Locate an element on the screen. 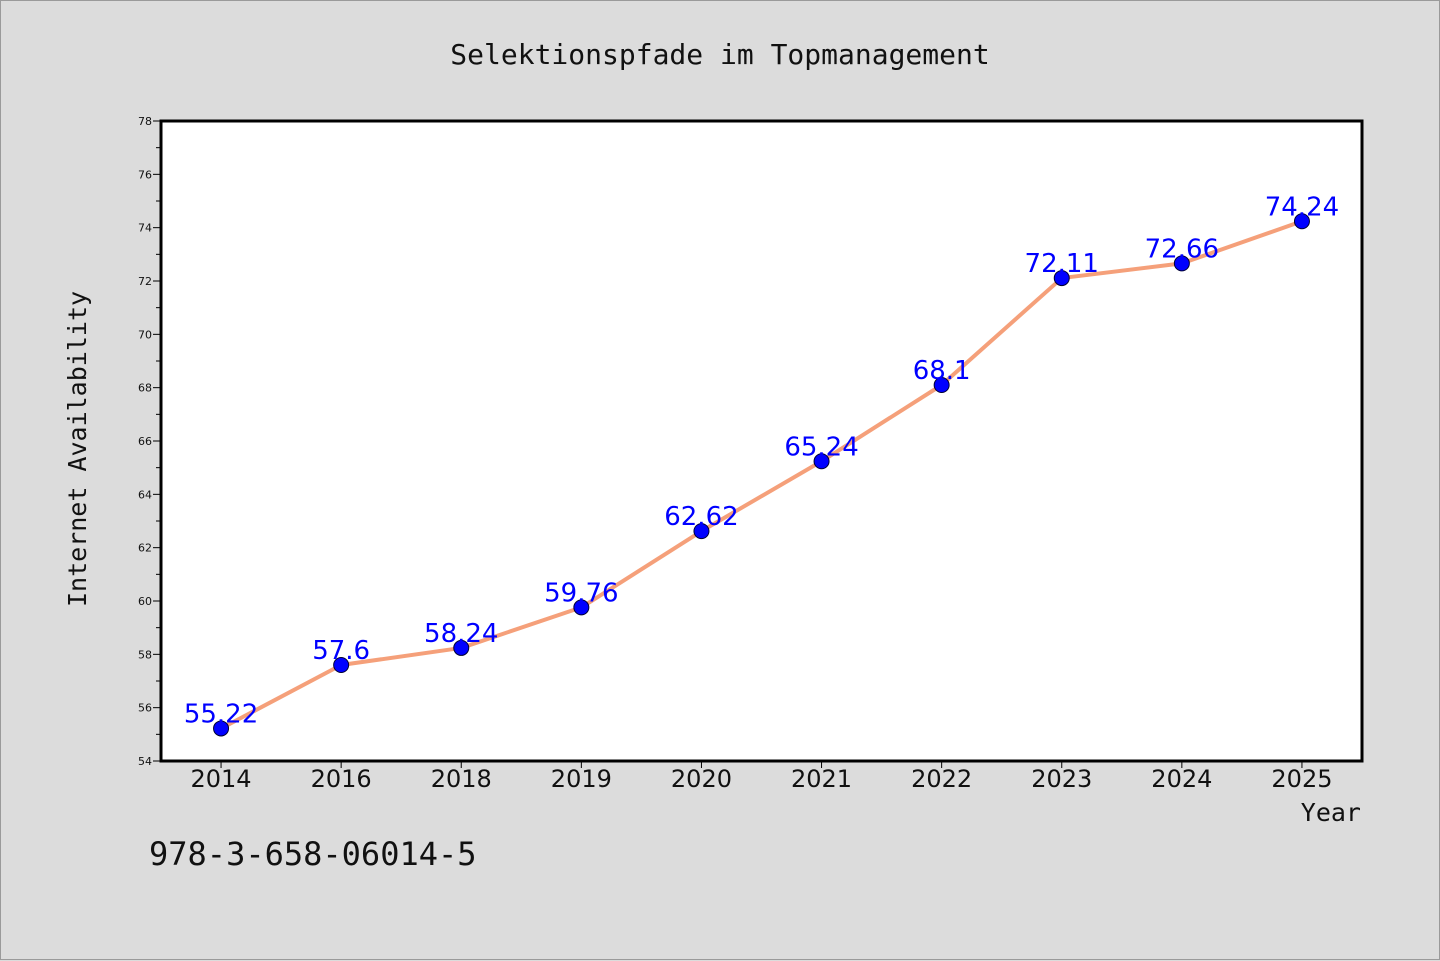 This screenshot has height=961, width=1440. y-tick-label: 56 is located at coordinates (145, 708).